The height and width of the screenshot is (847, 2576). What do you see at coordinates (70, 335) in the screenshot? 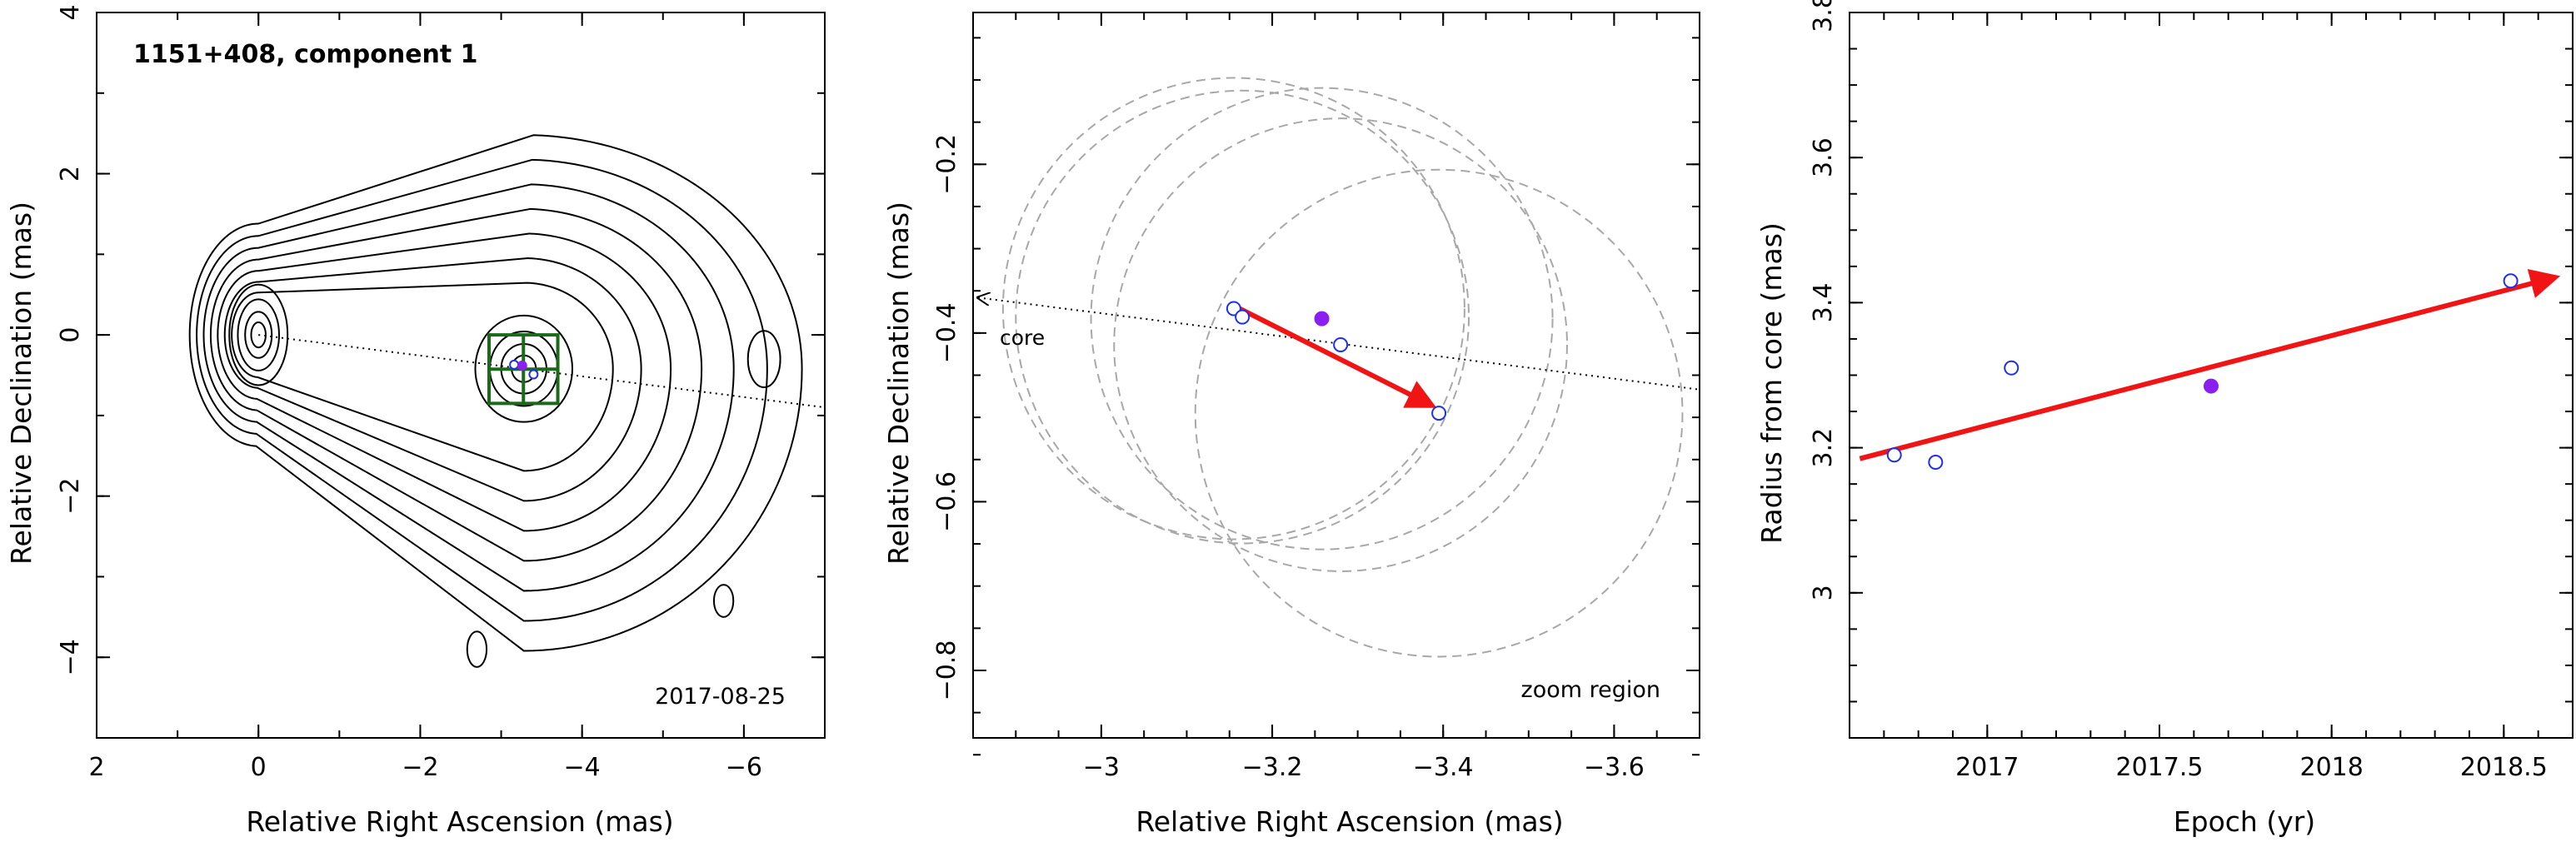
I see `y-tick-label: 0` at bounding box center [70, 335].